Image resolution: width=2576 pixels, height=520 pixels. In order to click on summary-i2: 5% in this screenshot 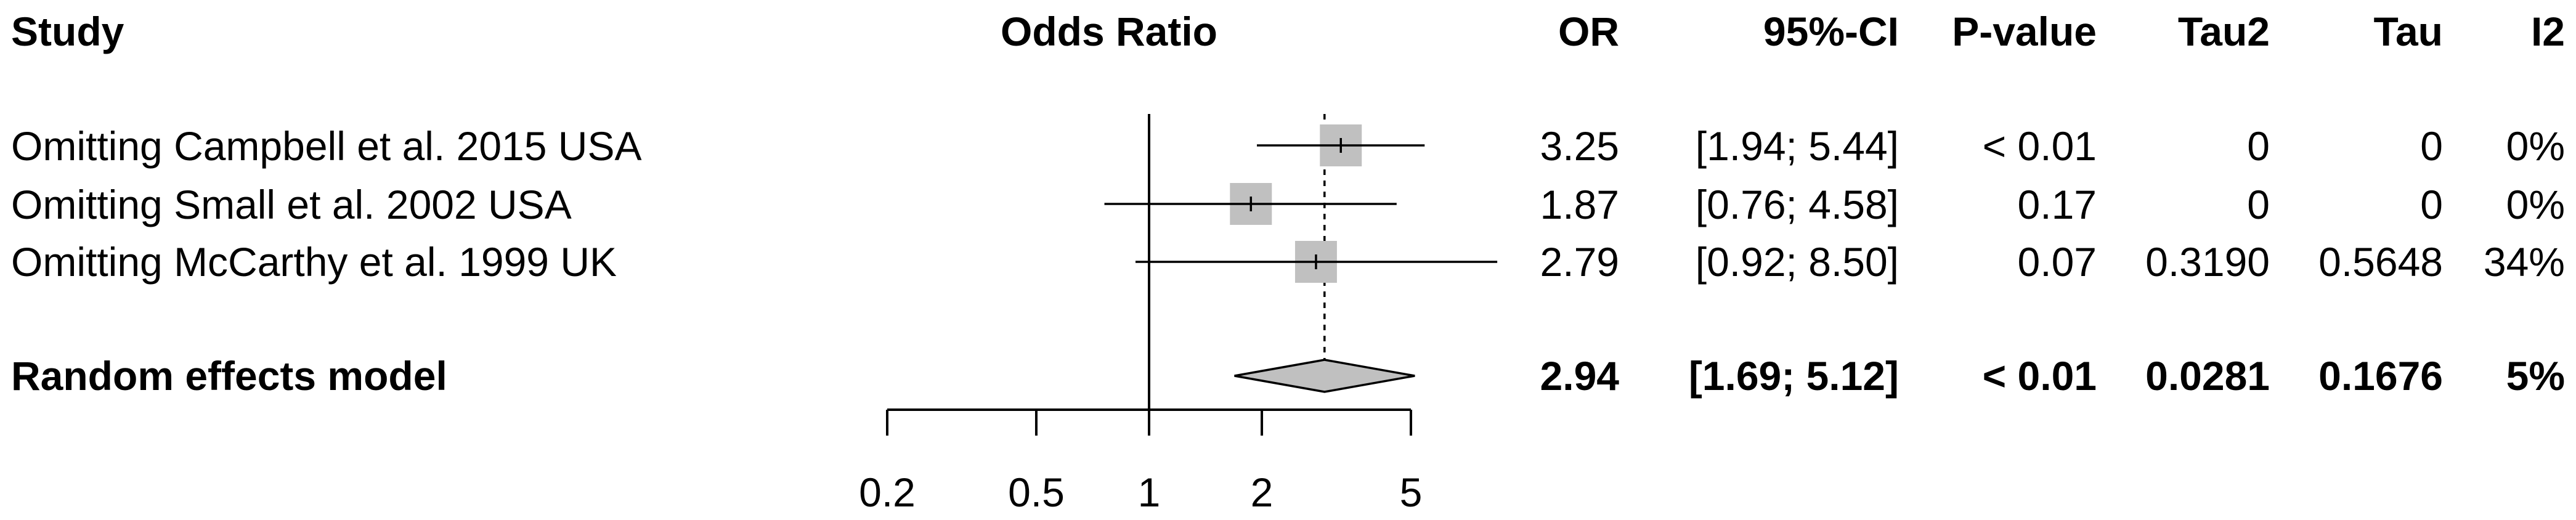, I will do `click(2535, 376)`.